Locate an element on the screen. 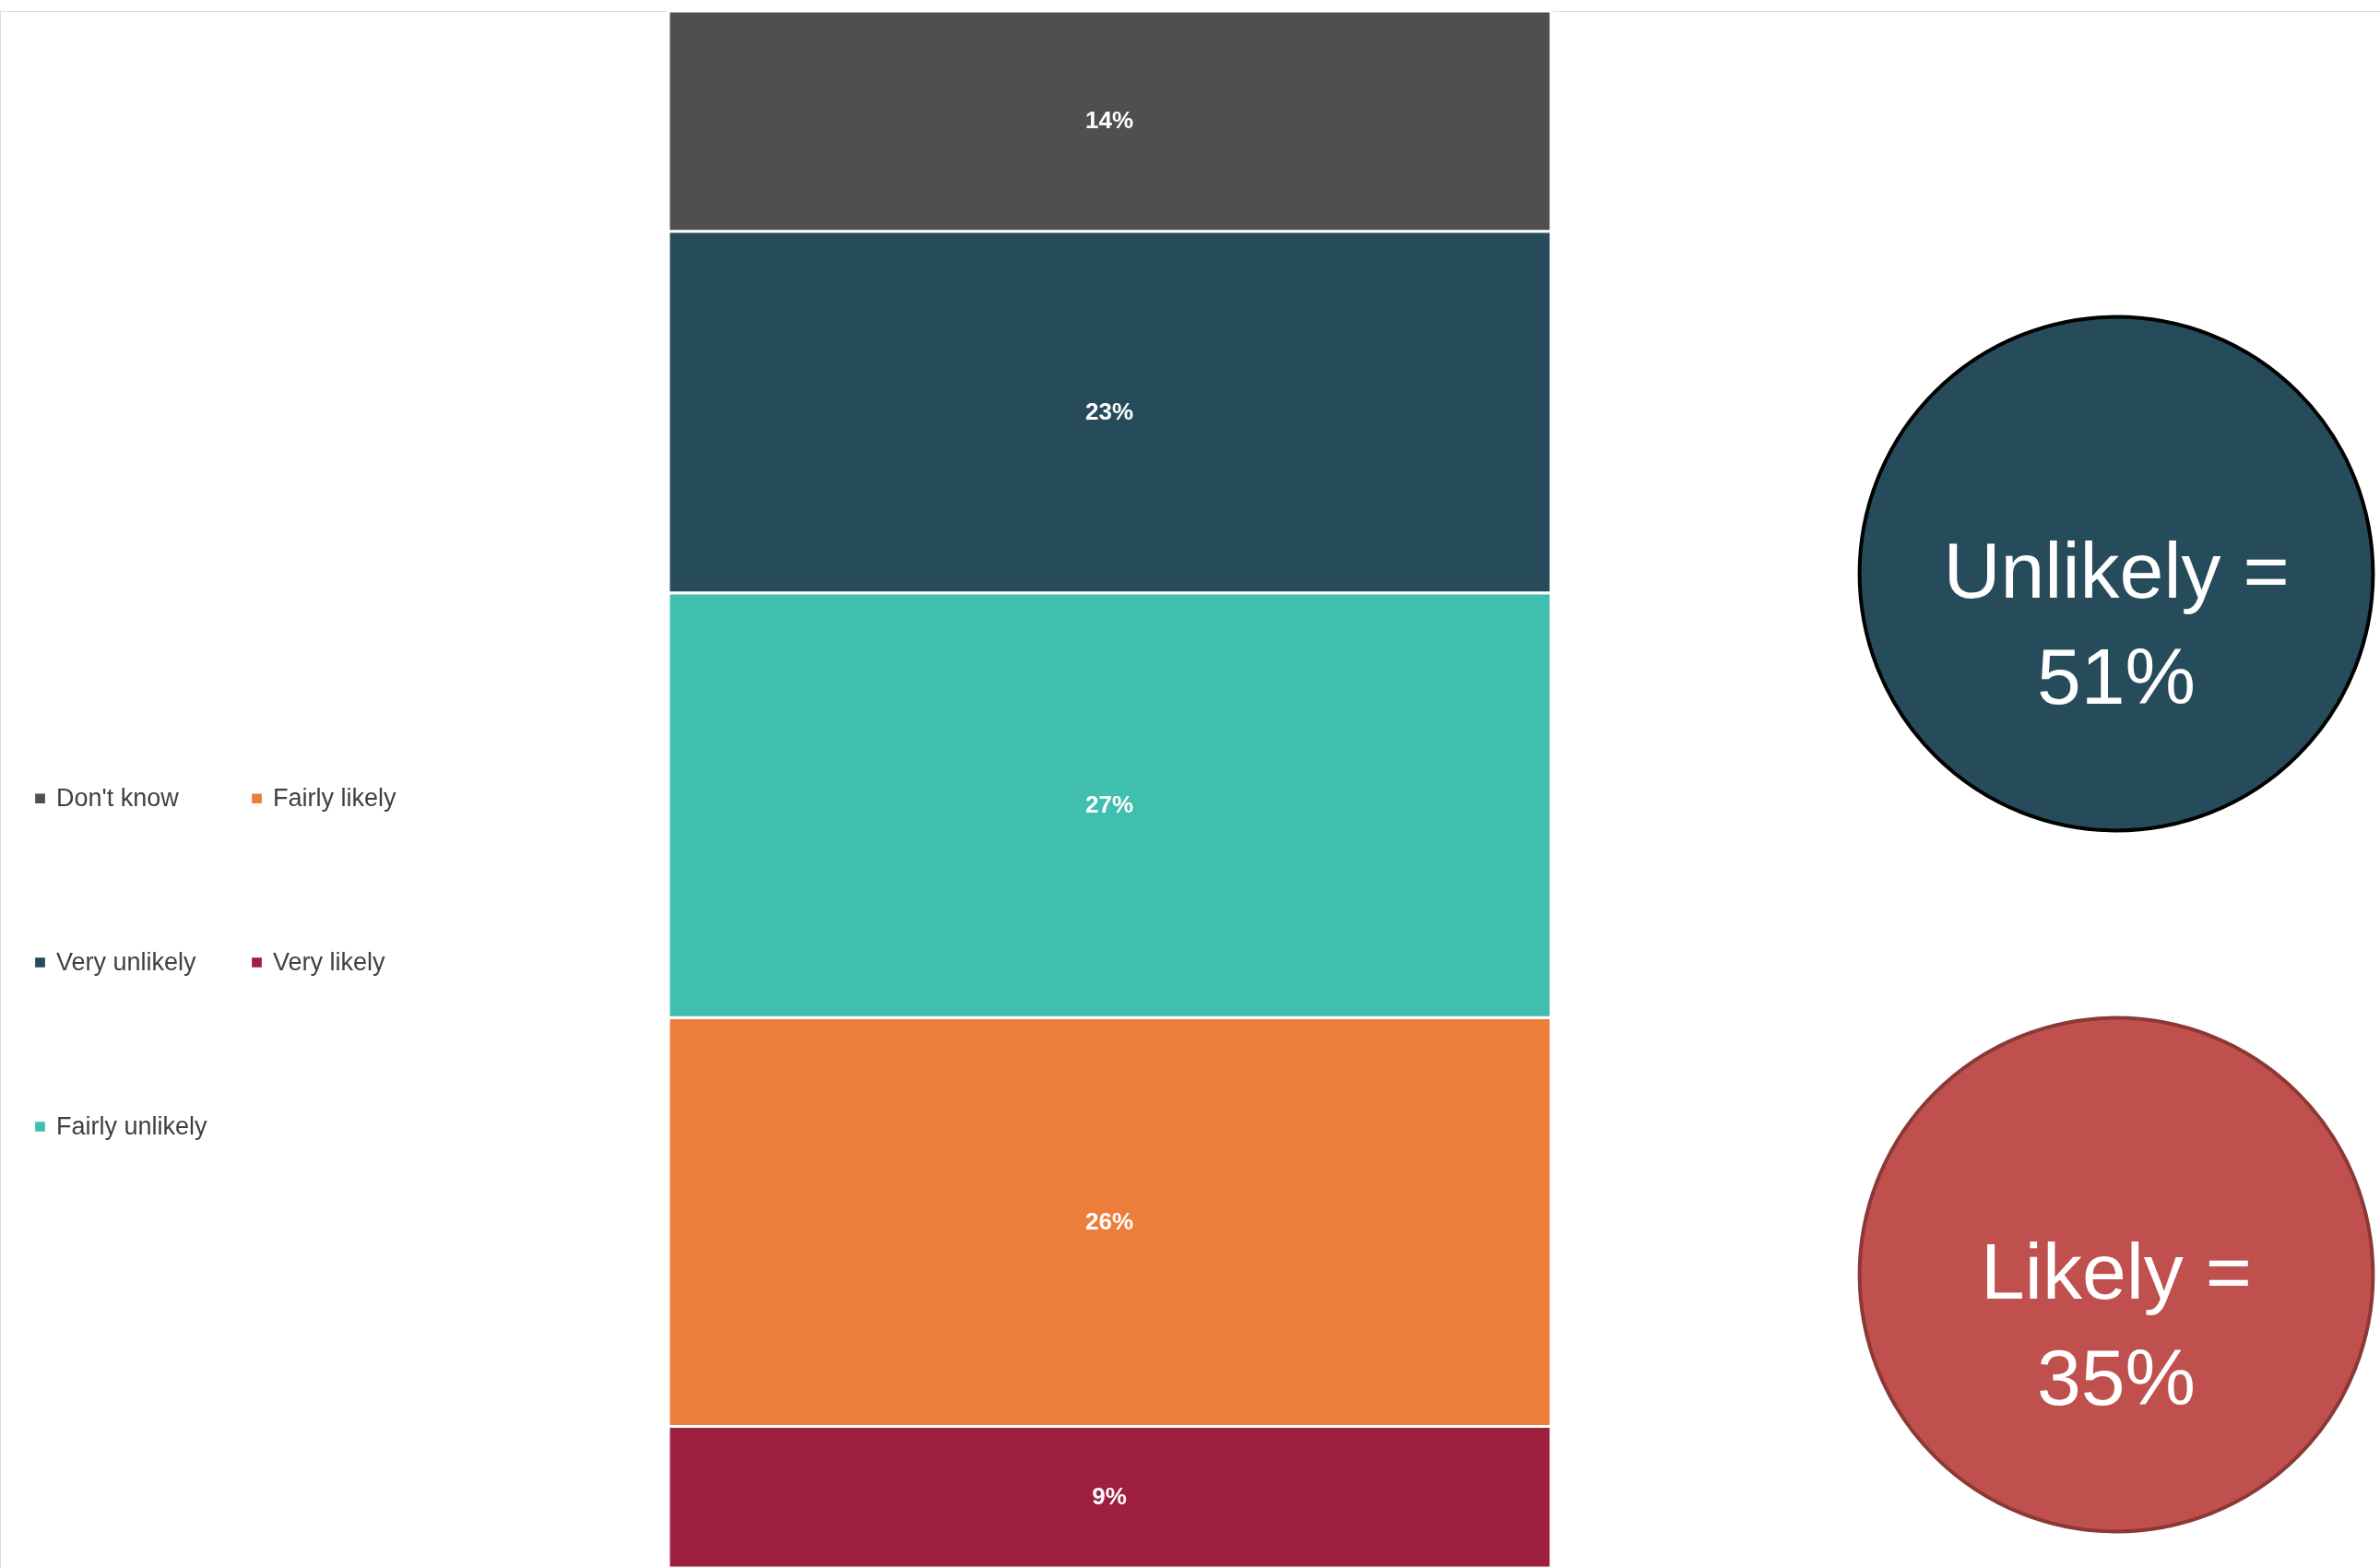 Image resolution: width=2380 pixels, height=1568 pixels. data-label: 26% is located at coordinates (1109, 1220).